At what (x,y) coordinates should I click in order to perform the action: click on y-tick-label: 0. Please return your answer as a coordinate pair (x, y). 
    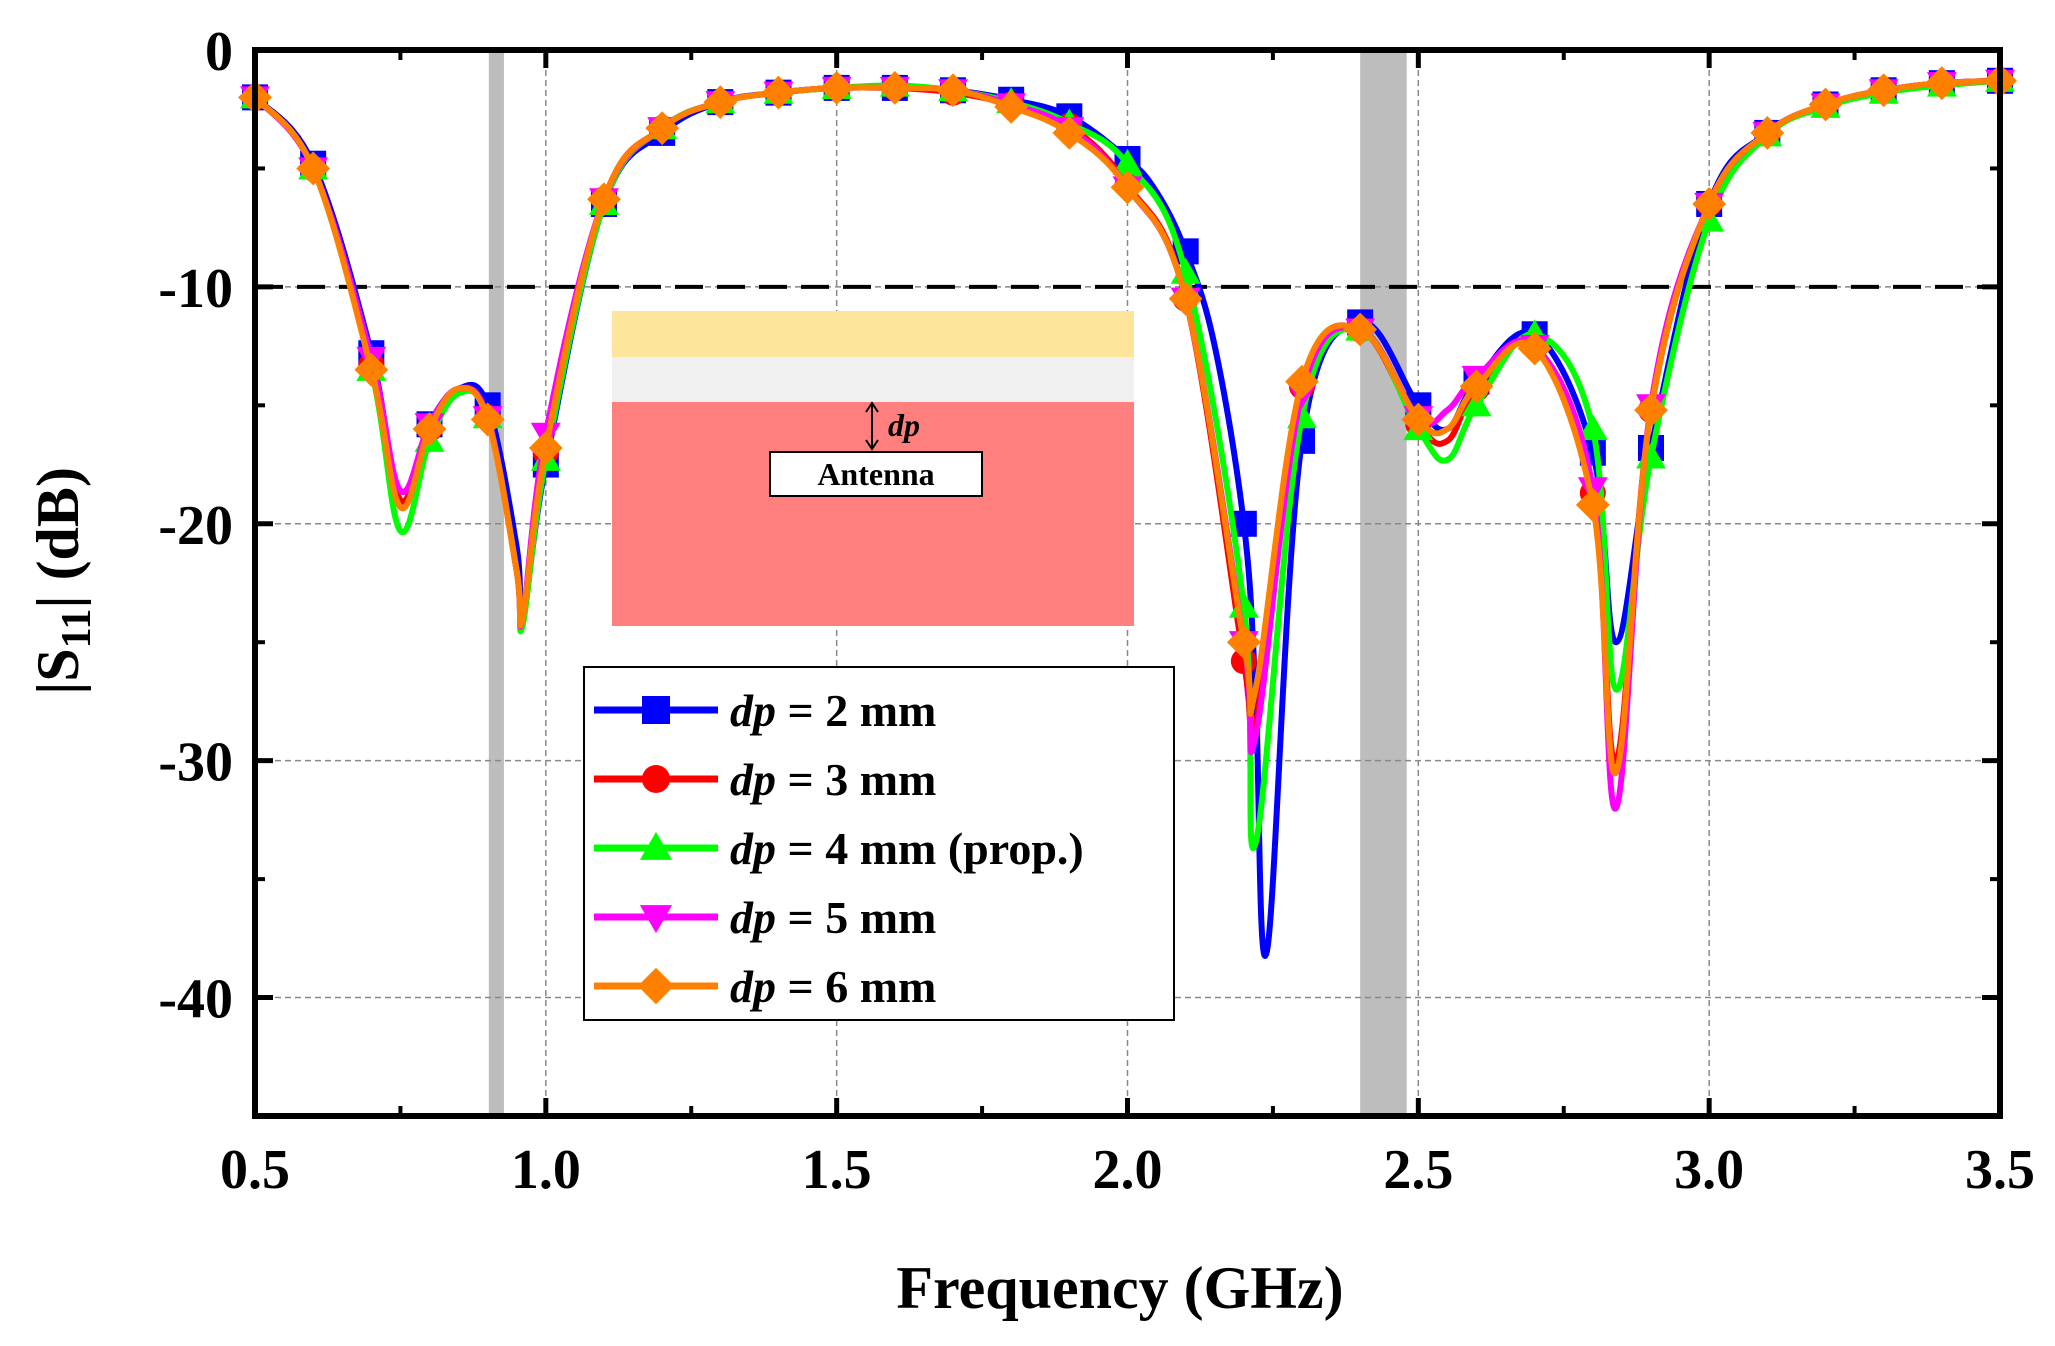
    Looking at the image, I should click on (219, 52).